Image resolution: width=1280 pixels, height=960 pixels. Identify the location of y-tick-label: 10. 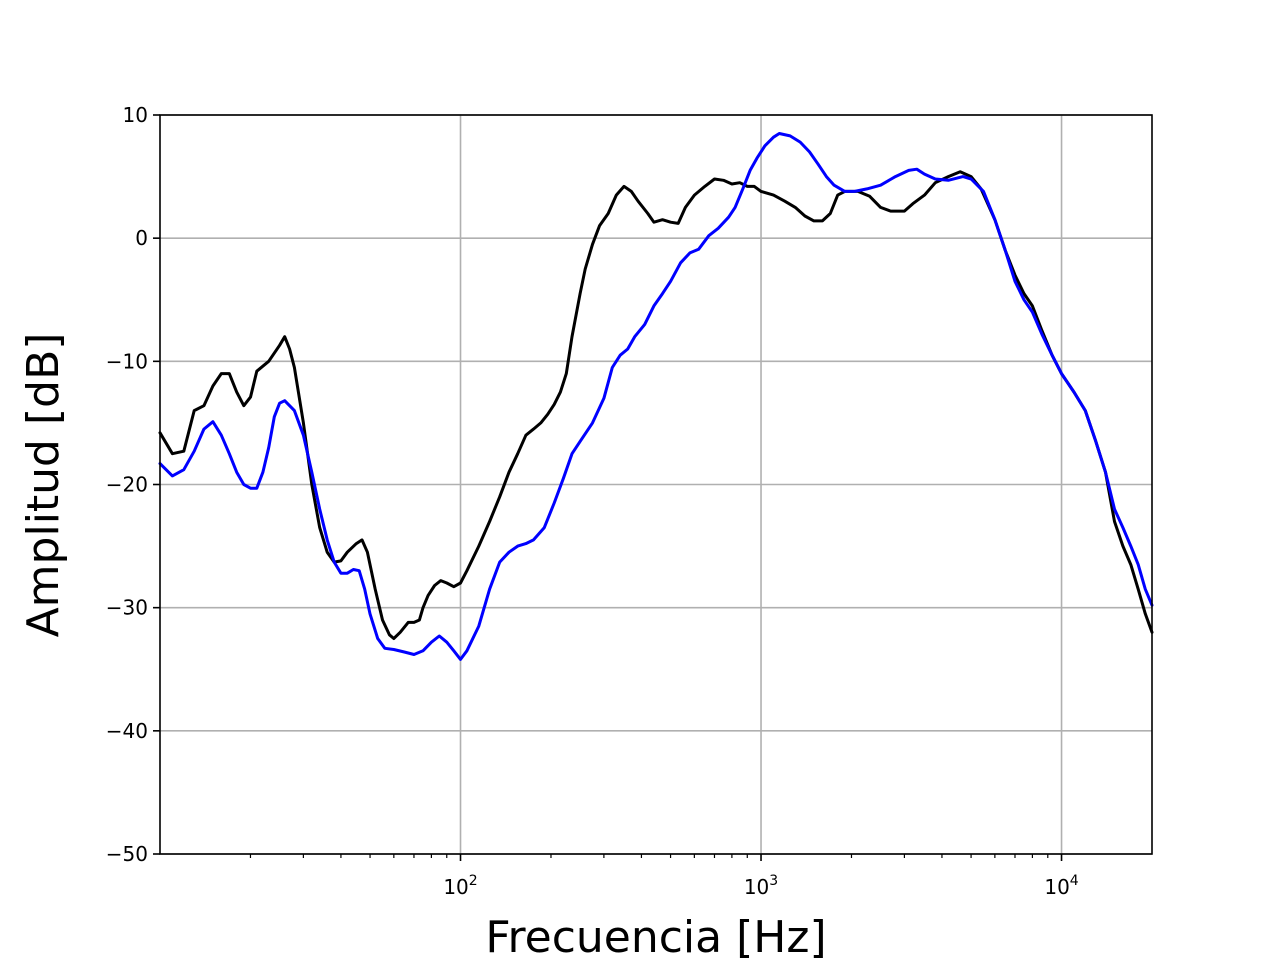
(135, 115).